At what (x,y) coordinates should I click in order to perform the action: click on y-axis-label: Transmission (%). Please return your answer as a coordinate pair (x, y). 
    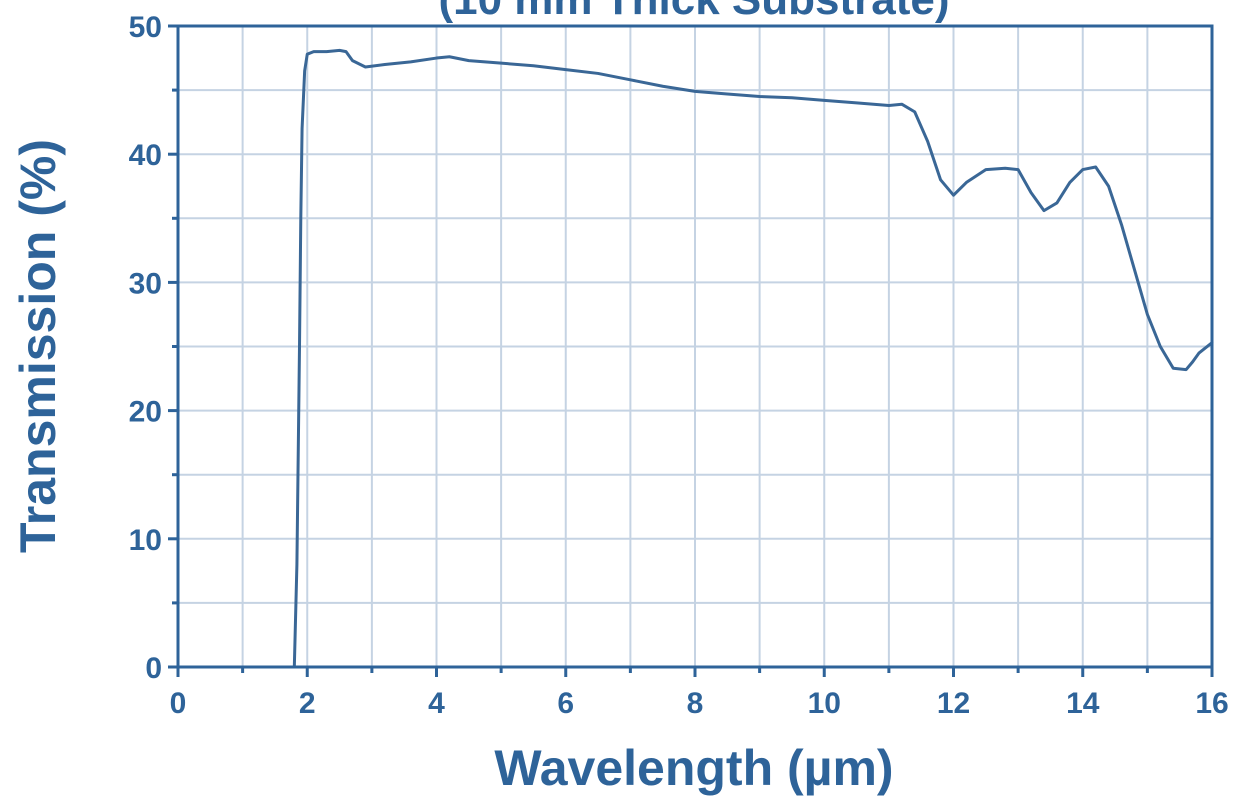
    Looking at the image, I should click on (38, 346).